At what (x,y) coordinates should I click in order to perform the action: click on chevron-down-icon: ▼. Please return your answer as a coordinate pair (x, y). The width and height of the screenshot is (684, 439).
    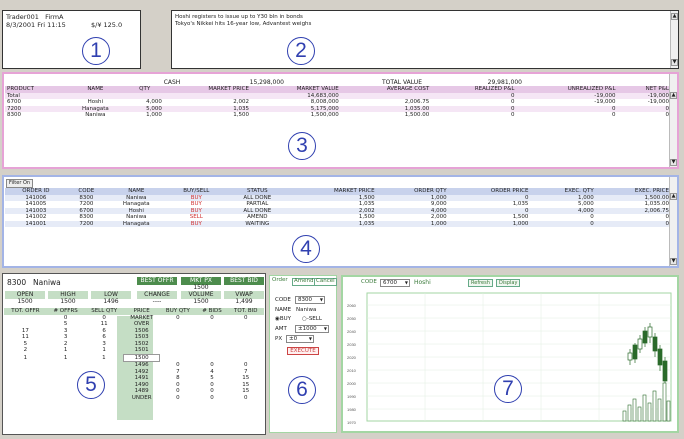
    Looking at the image, I should click on (406, 282).